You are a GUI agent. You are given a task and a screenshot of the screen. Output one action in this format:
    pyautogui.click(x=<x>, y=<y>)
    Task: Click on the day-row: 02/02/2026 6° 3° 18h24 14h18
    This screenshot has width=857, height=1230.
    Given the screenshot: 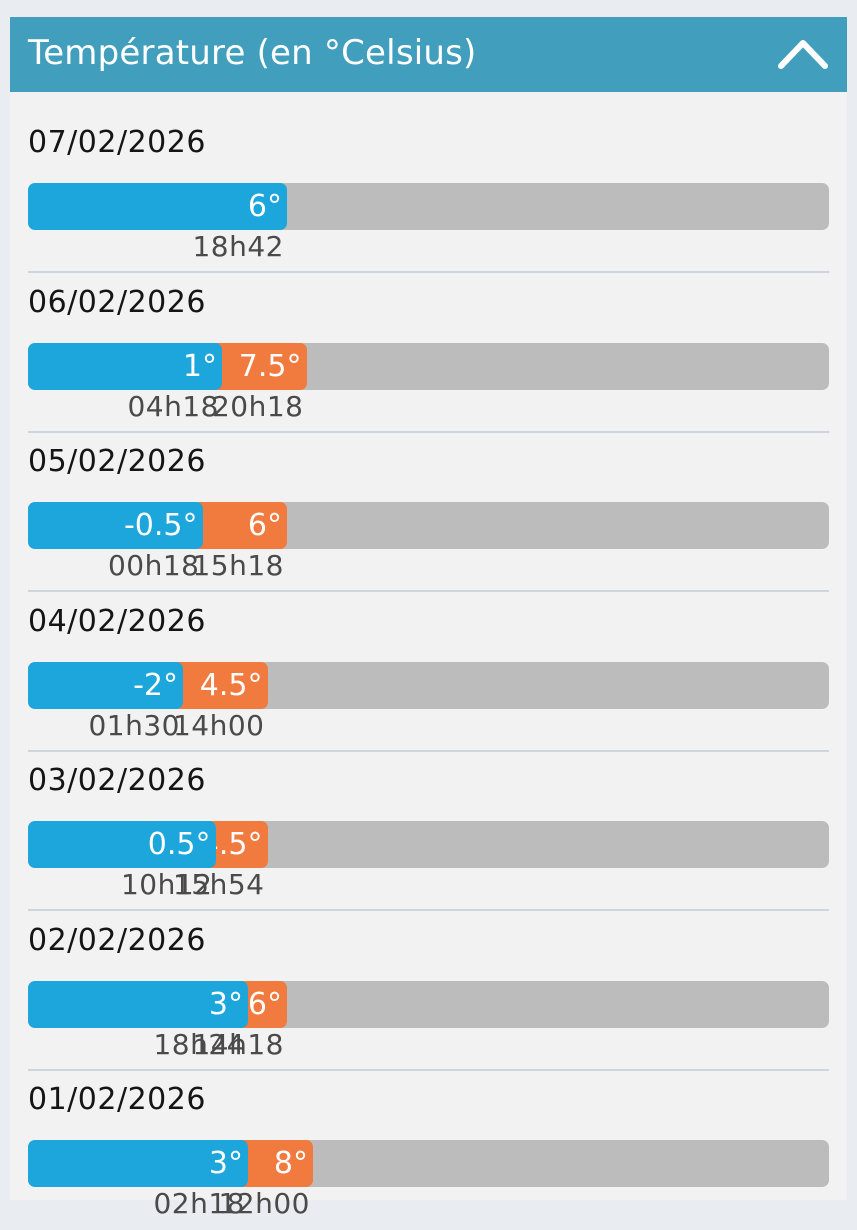 What is the action you would take?
    pyautogui.click(x=428, y=991)
    